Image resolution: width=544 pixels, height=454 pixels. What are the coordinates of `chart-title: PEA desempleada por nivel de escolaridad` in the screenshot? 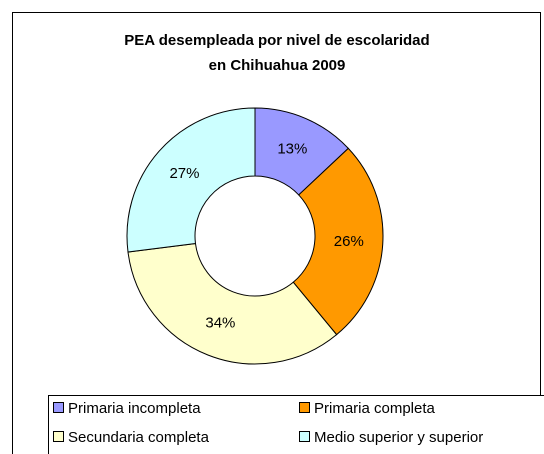 It's located at (276, 40).